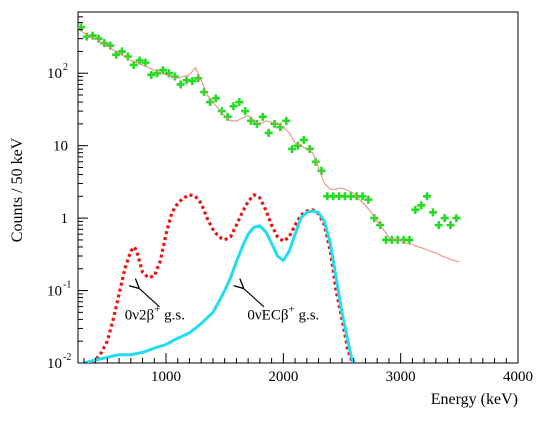 This screenshot has width=550, height=423. What do you see at coordinates (65, 219) in the screenshot?
I see `y-tick-label: 1` at bounding box center [65, 219].